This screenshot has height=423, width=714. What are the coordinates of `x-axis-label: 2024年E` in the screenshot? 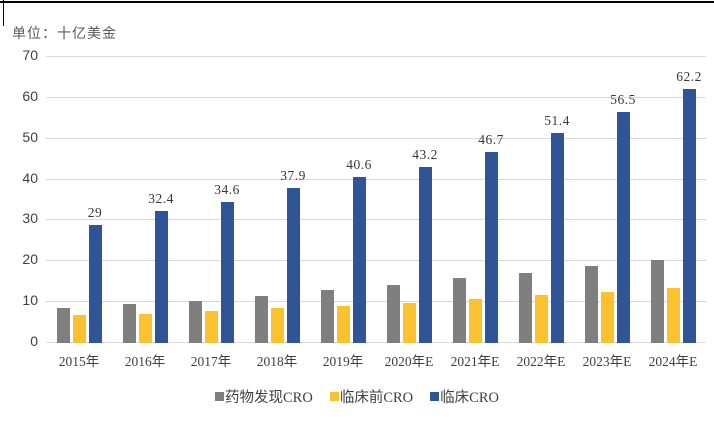 It's located at (673, 361).